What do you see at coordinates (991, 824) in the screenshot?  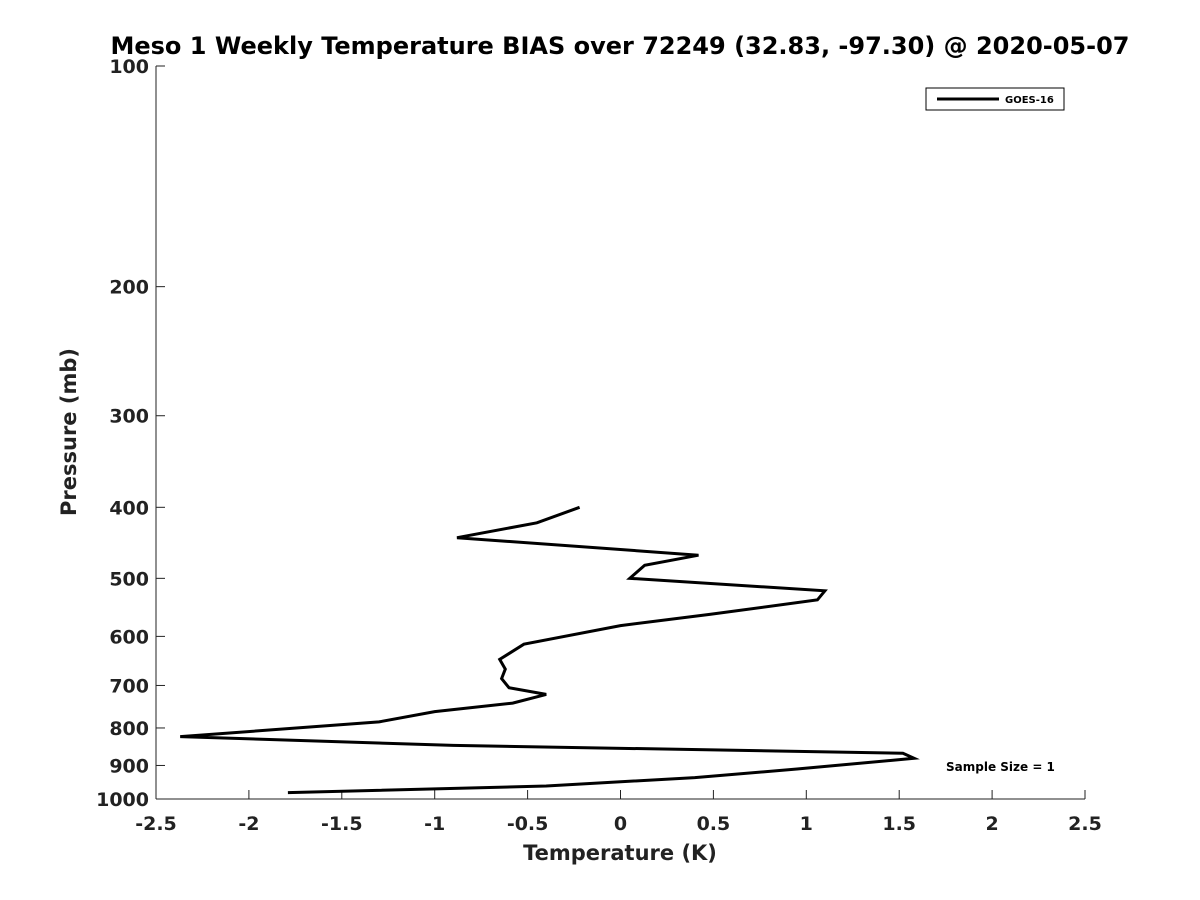 I see `x-tick-label: 2` at bounding box center [991, 824].